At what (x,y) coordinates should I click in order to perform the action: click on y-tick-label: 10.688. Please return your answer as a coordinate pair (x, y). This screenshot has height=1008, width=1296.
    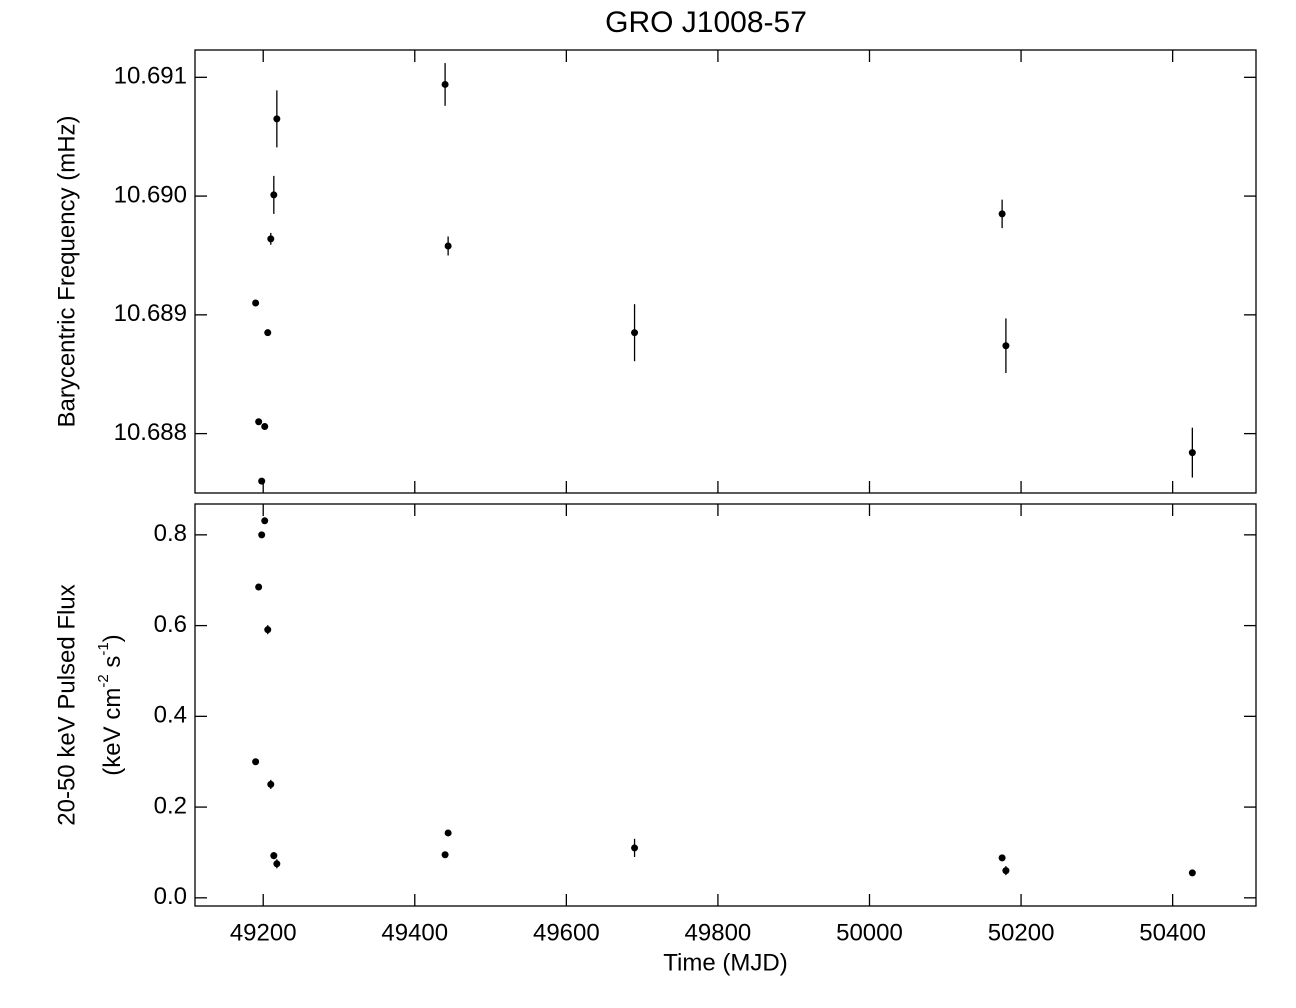
    Looking at the image, I should click on (150, 432).